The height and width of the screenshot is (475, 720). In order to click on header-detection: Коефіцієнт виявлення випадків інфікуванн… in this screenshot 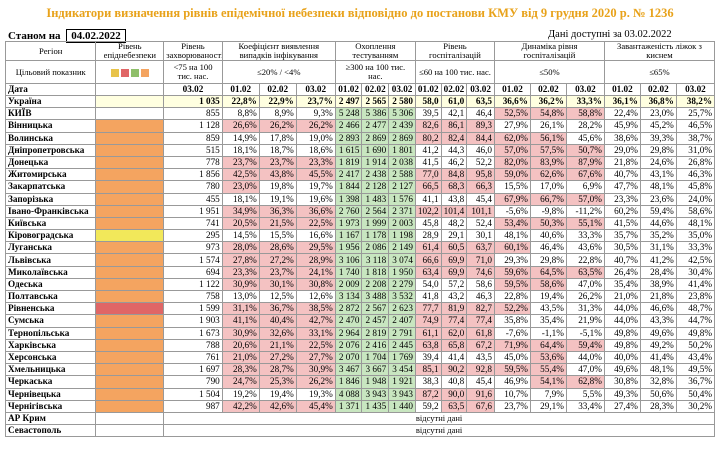, I will do `click(278, 51)`.